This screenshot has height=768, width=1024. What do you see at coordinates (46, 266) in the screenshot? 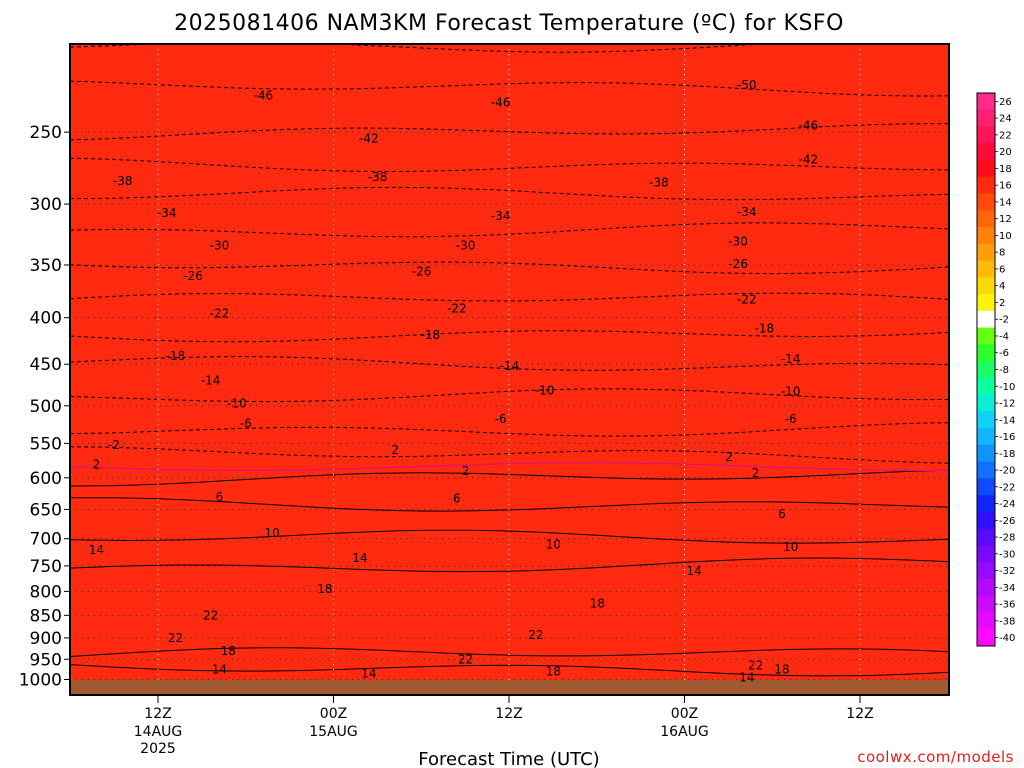
I see `pressure-tick-label: 350` at bounding box center [46, 266].